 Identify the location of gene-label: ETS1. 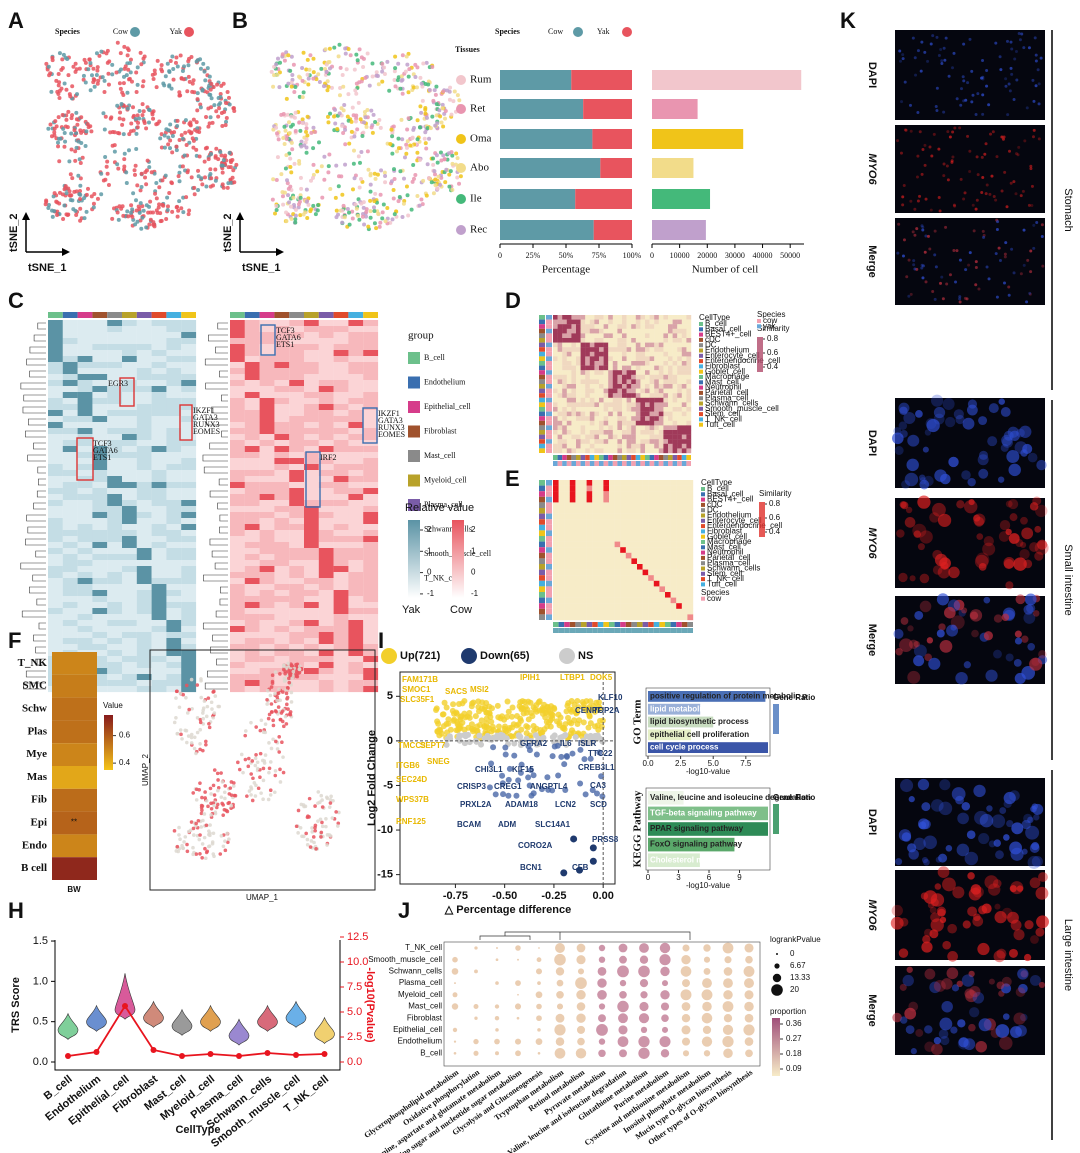
(102, 457).